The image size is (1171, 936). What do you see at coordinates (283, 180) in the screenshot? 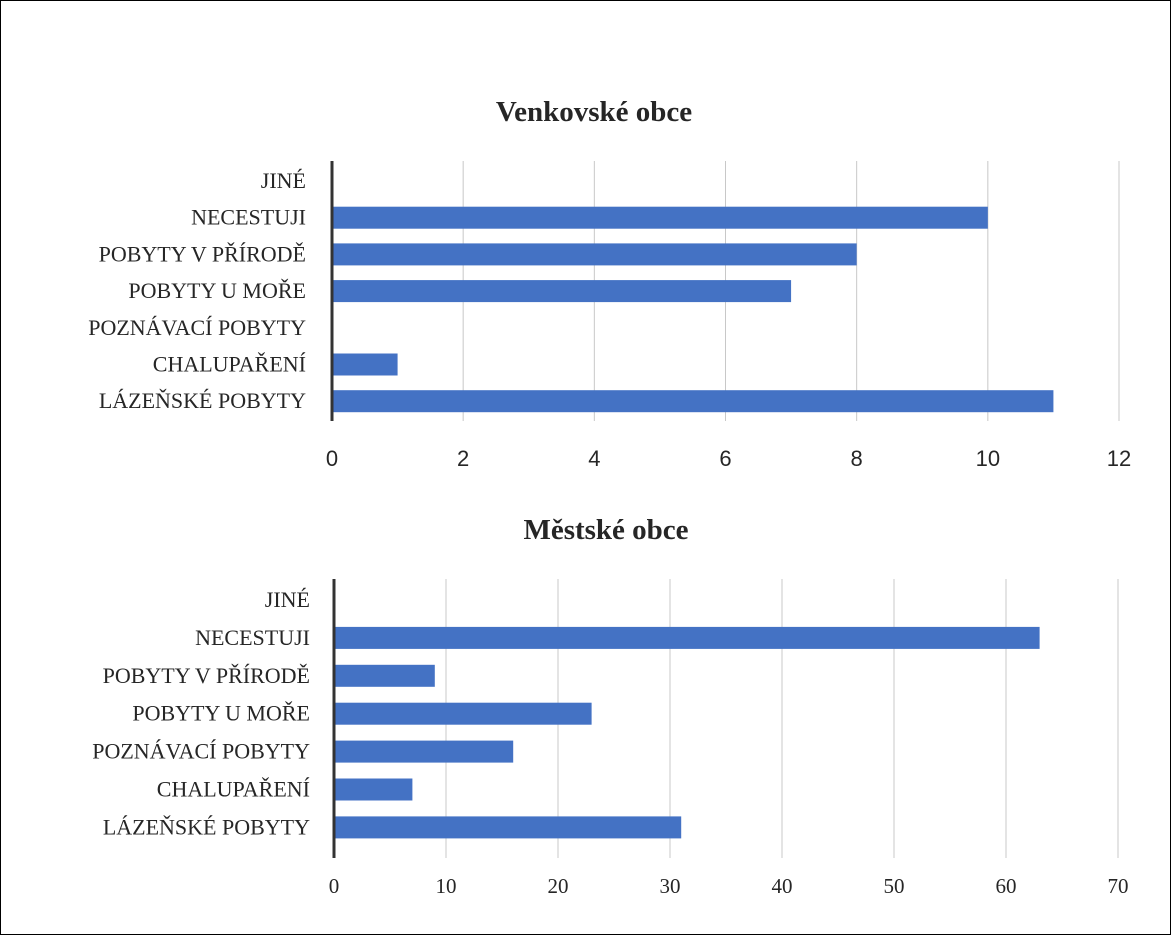
I see `category-label-venkov-0: JINÉ` at bounding box center [283, 180].